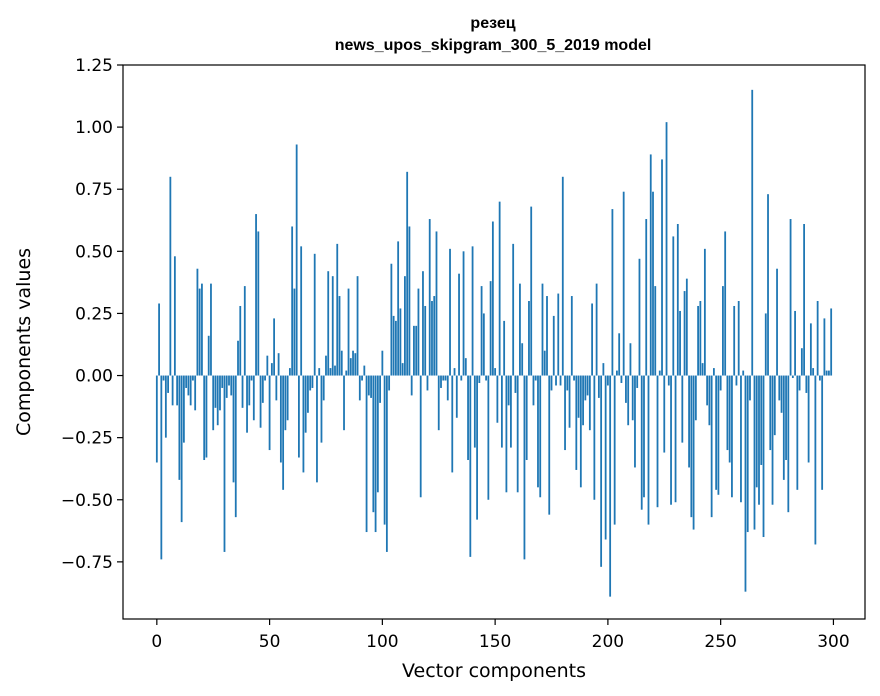 Image resolution: width=880 pixels, height=696 pixels. Describe the element at coordinates (87, 501) in the screenshot. I see `y-tick-label: −0.50` at that location.